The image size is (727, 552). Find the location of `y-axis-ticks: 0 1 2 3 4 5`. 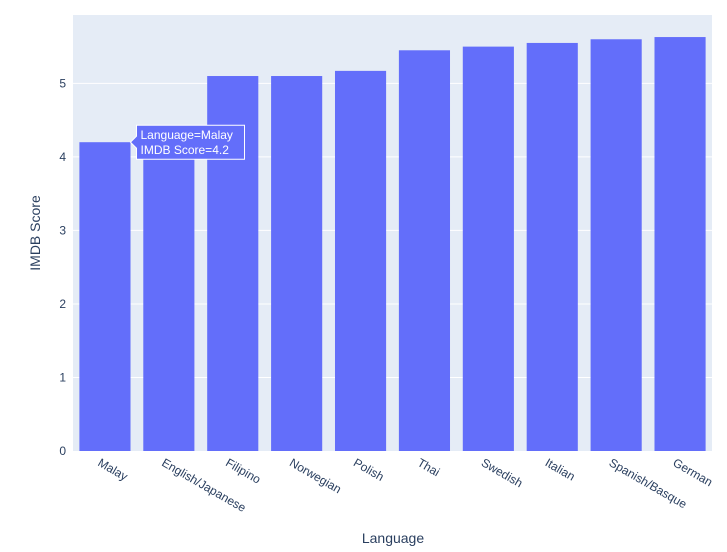

y-axis-ticks: 0 1 2 3 4 5 is located at coordinates (62, 267).